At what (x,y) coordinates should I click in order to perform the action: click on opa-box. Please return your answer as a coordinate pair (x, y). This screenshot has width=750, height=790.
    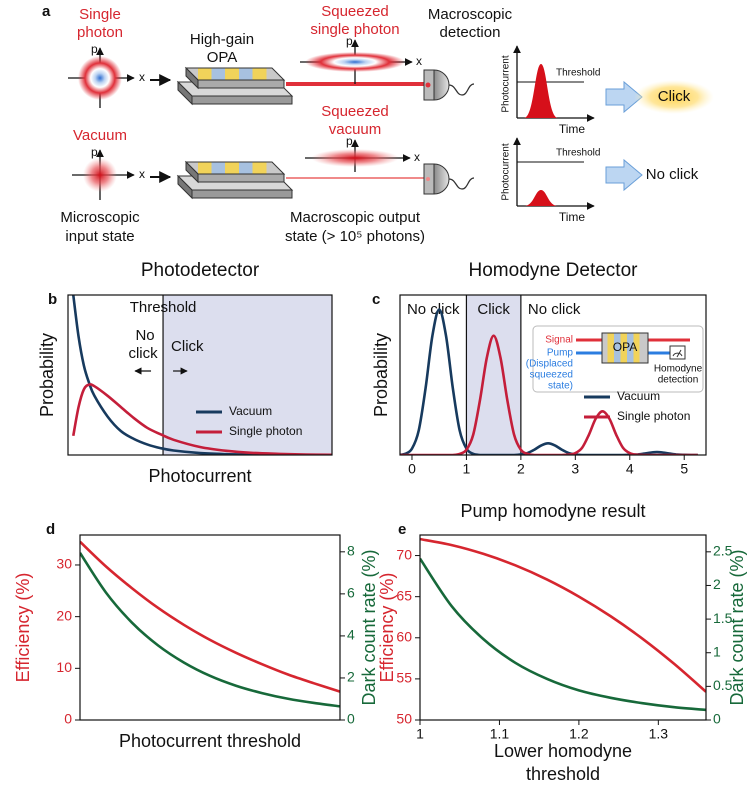
    Looking at the image, I should click on (625, 348).